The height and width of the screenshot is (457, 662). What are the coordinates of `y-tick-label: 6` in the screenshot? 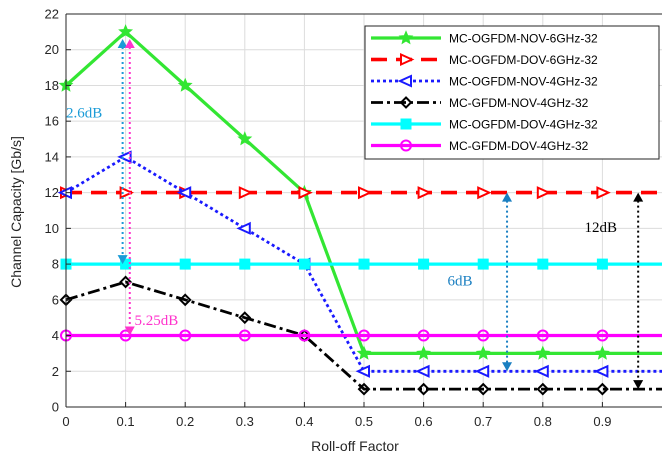 It's located at (55, 299).